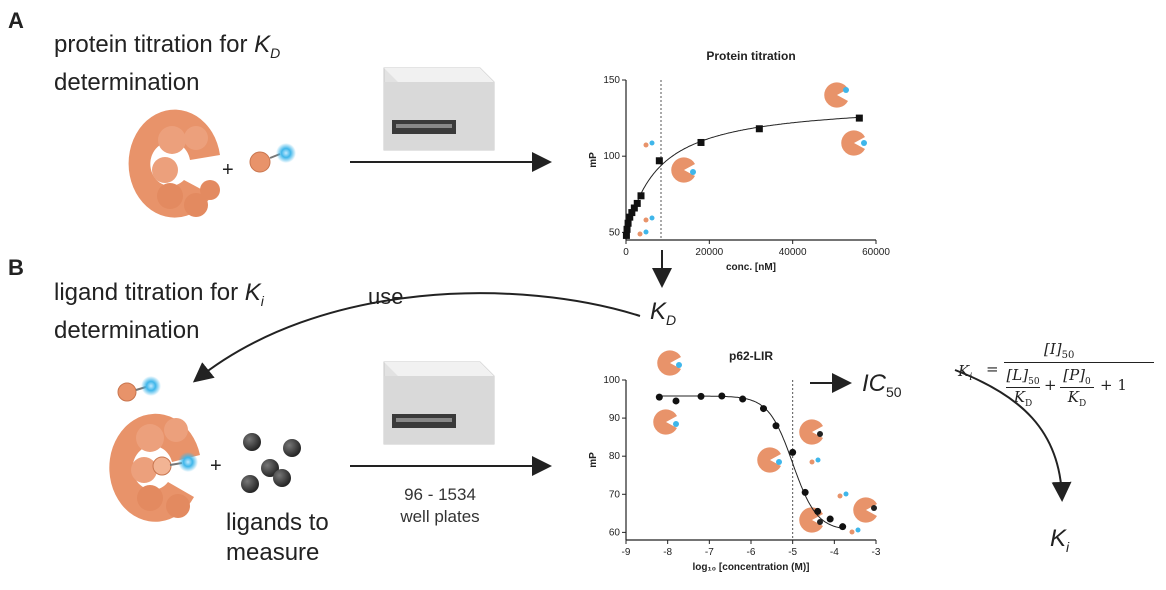 The height and width of the screenshot is (590, 1166). What do you see at coordinates (874, 383) in the screenshot?
I see `ic50-main: IC` at bounding box center [874, 383].